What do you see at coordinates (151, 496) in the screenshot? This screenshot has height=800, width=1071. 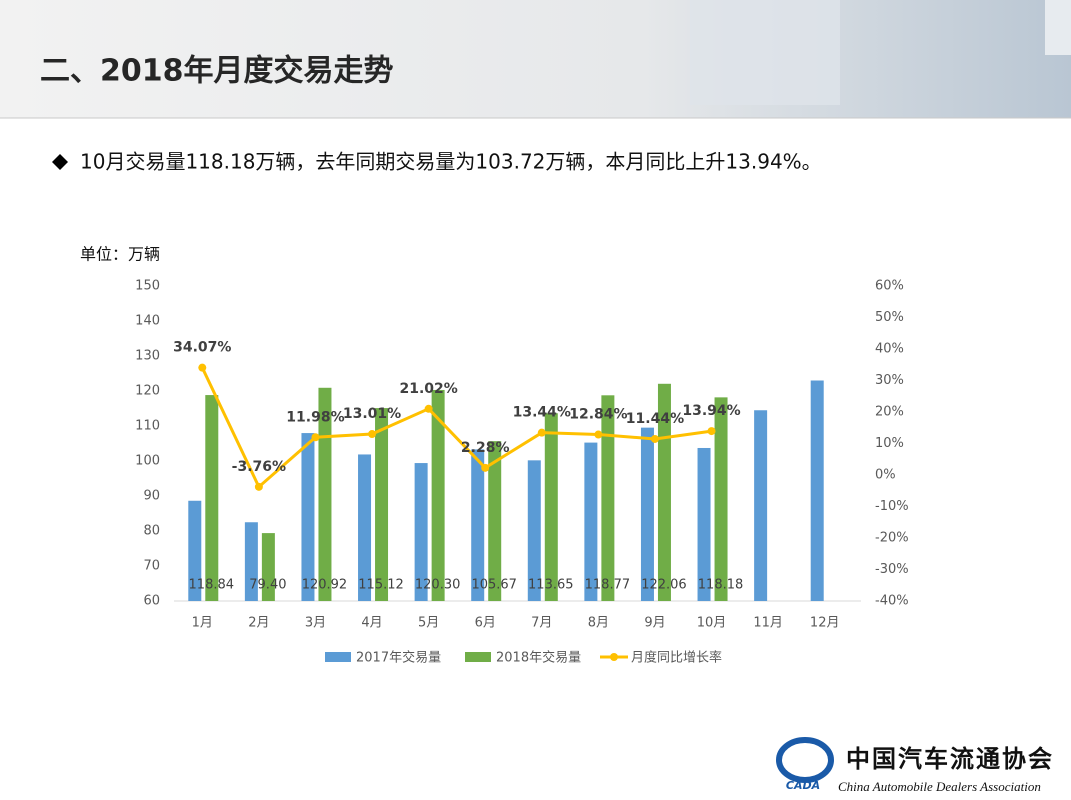 I see `y-tick-label: 90` at bounding box center [151, 496].